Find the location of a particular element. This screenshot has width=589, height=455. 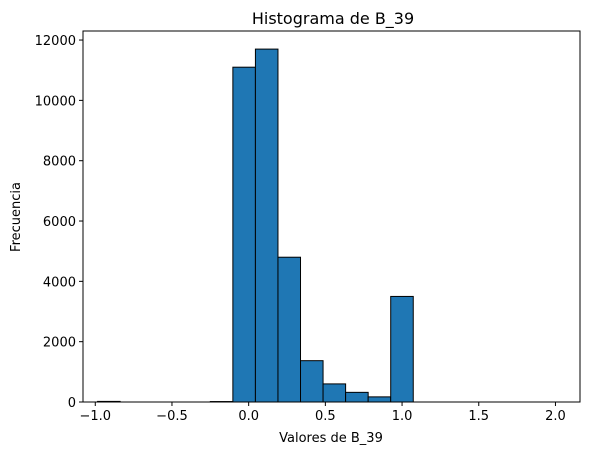

y-tick-label: 2000 is located at coordinates (59, 343).